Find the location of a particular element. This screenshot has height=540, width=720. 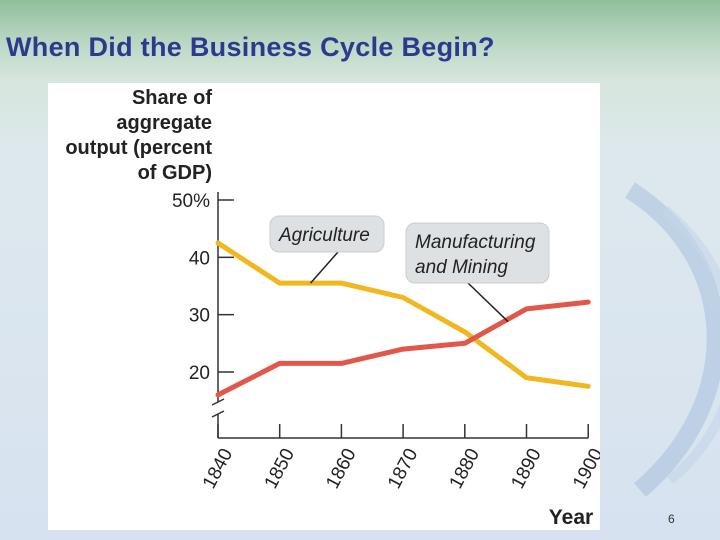

decorative-swoosh is located at coordinates (672, 339).